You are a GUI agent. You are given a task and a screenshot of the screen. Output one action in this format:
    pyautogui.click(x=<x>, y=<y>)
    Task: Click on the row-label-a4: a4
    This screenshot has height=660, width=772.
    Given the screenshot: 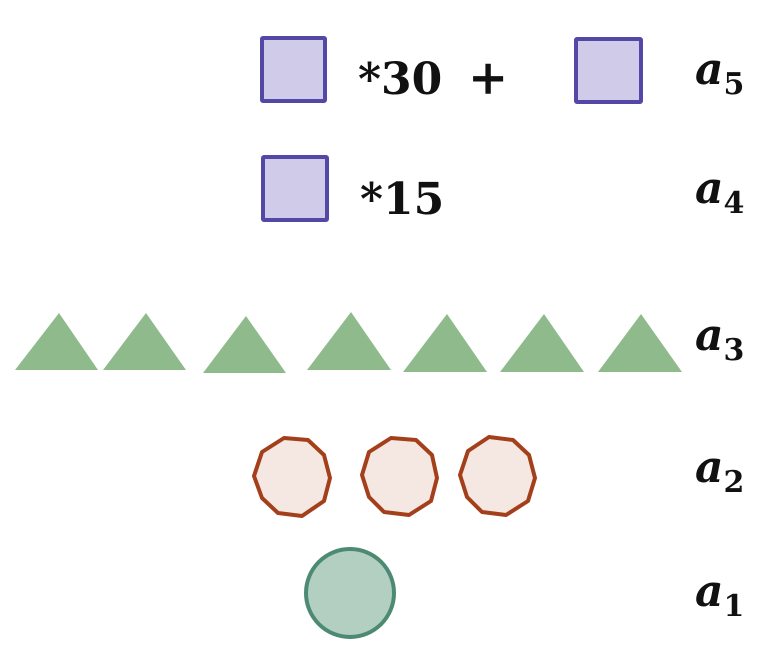 What is the action you would take?
    pyautogui.click(x=719, y=192)
    